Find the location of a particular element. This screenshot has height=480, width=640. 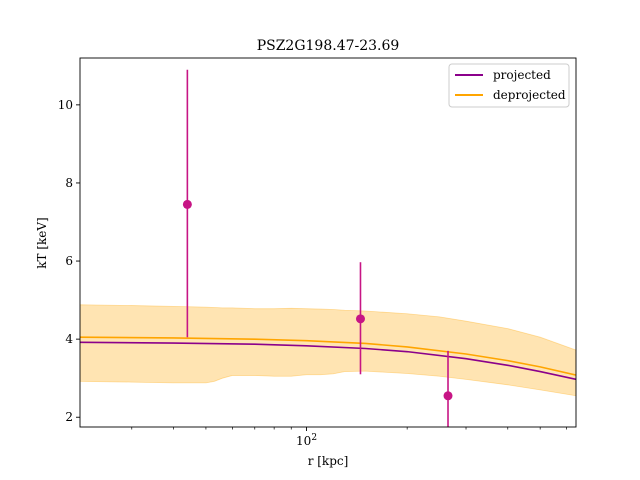

x-tick-label-0: 102 is located at coordinates (306, 440).